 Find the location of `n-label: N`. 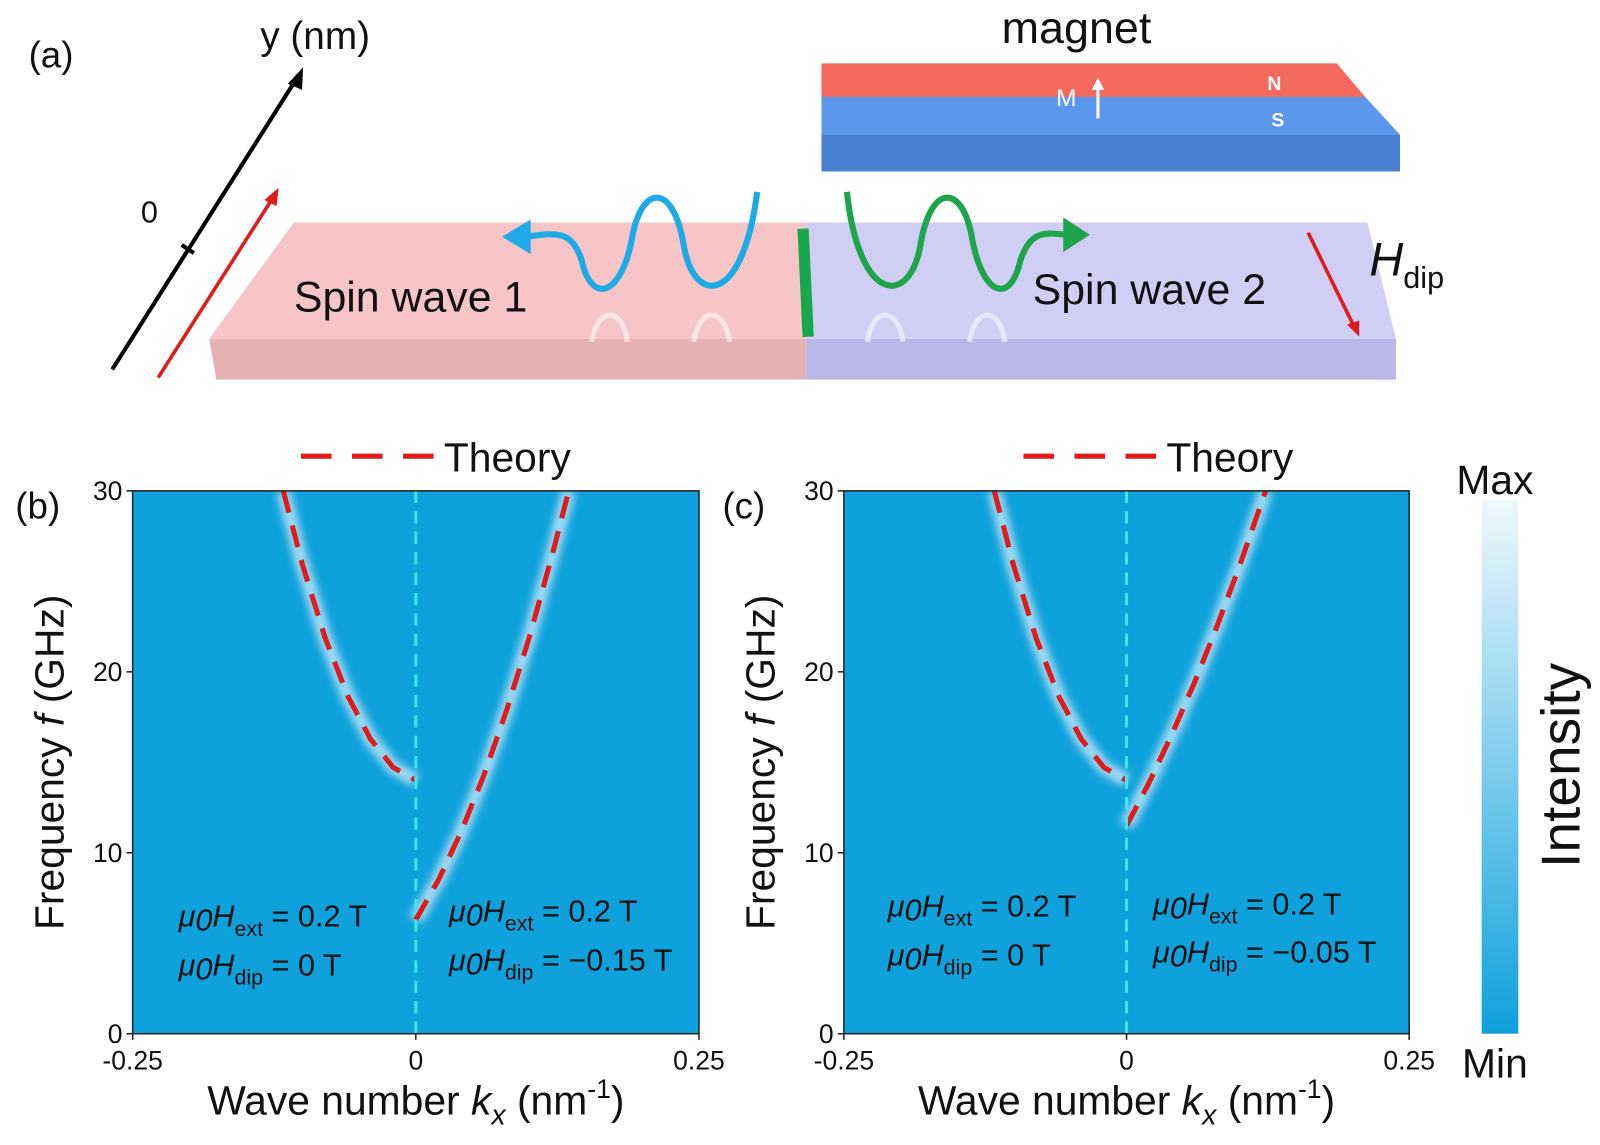

n-label: N is located at coordinates (1274, 84).